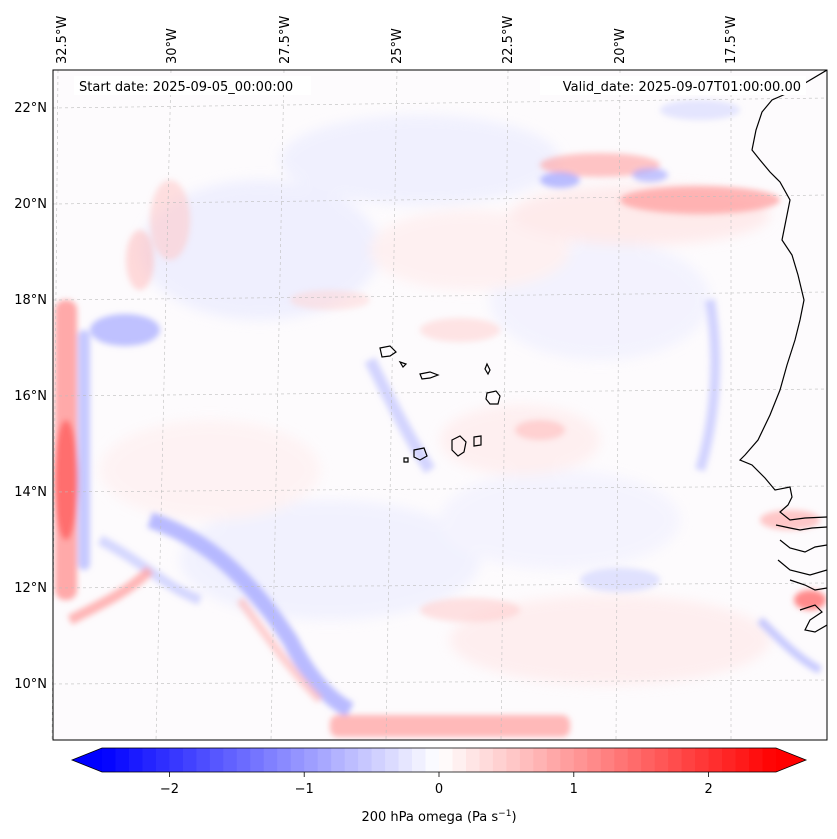 Image resolution: width=837 pixels, height=839 pixels. What do you see at coordinates (172, 46) in the screenshot?
I see `lon-label: 30°W` at bounding box center [172, 46].